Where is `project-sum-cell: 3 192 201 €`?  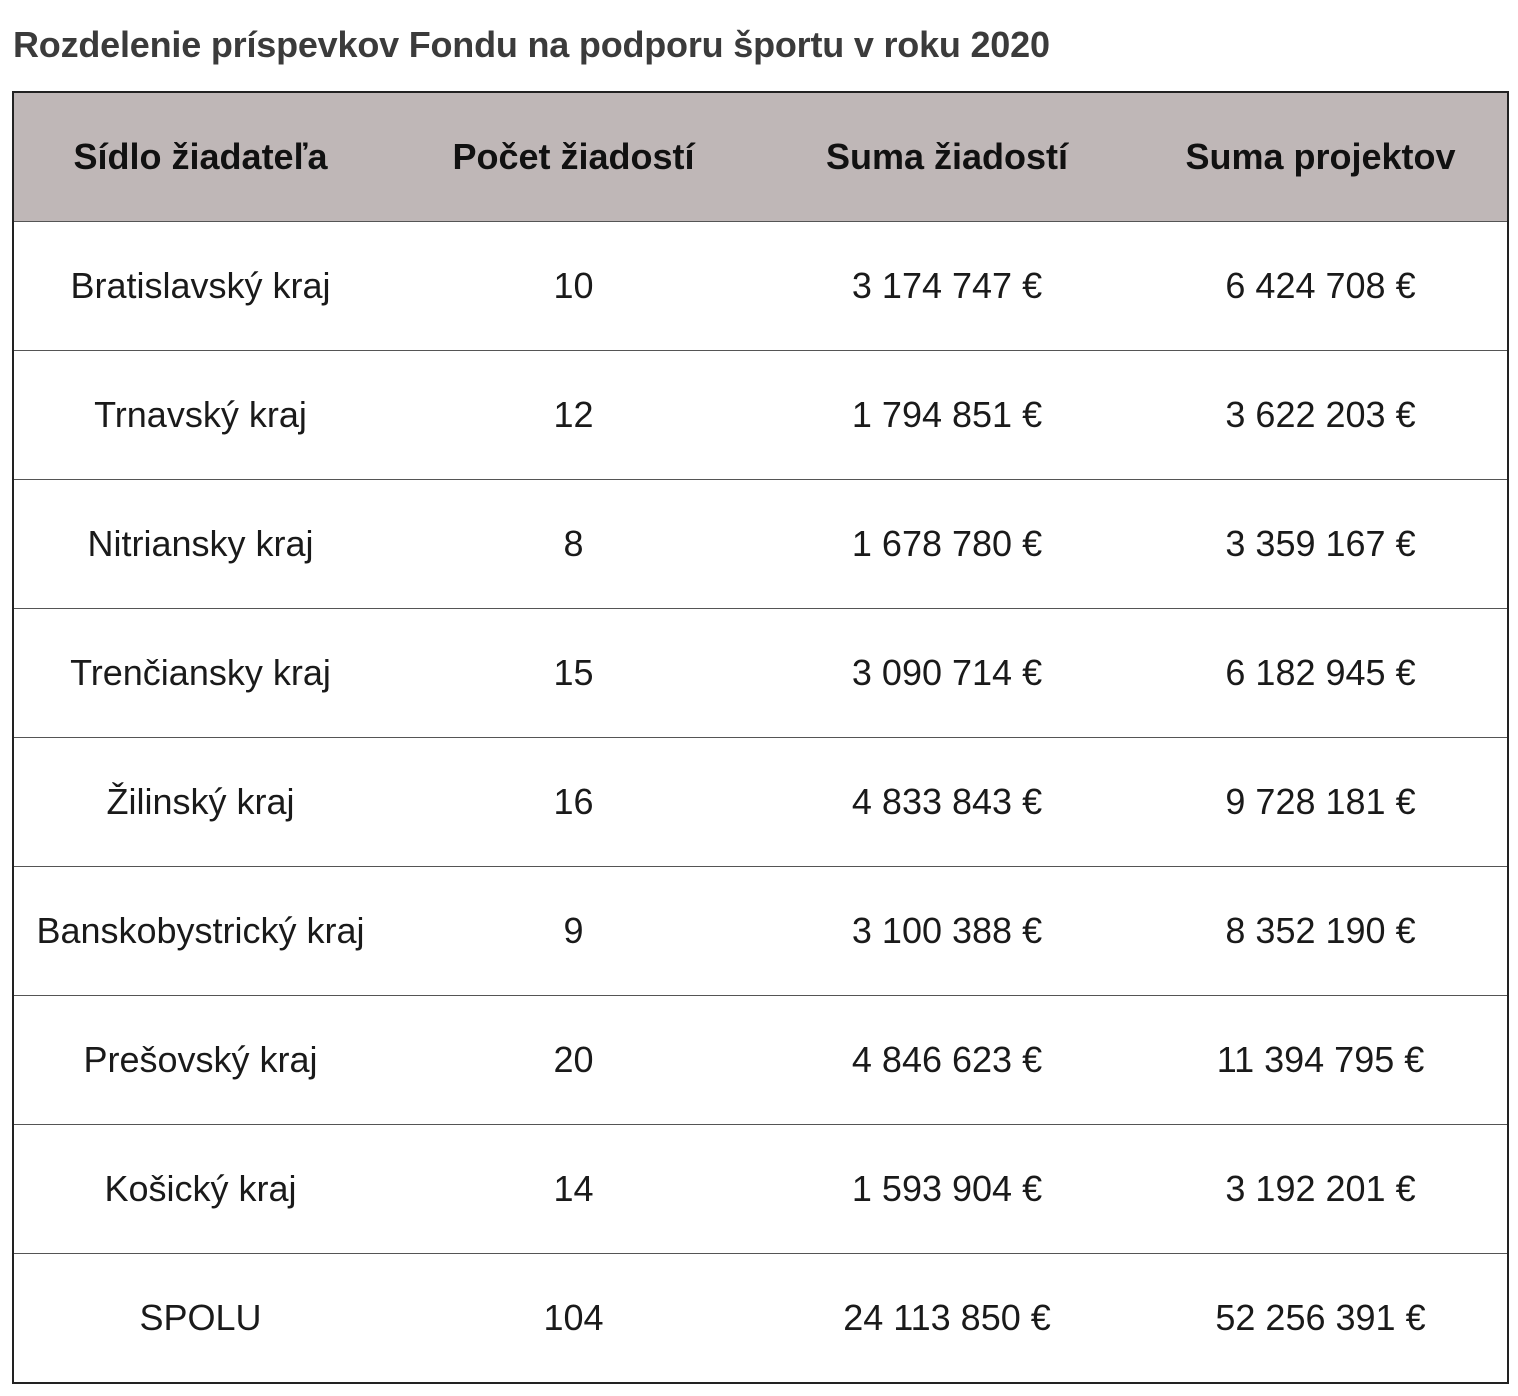 project-sum-cell: 3 192 201 € is located at coordinates (1321, 1189).